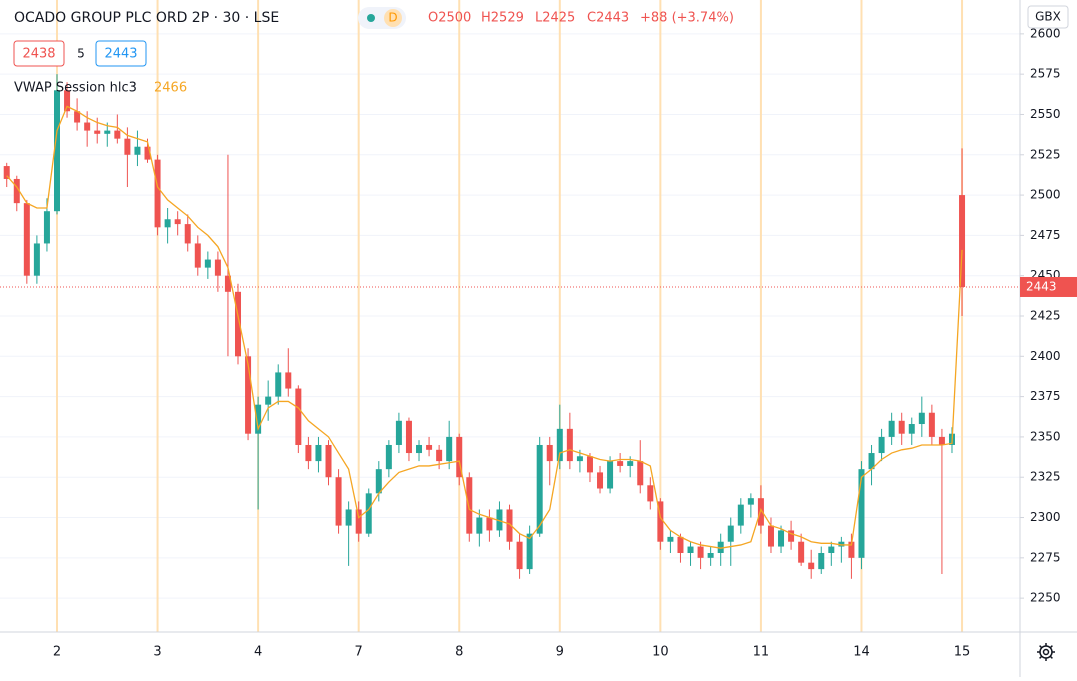 This screenshot has width=1077, height=681. I want to click on delay-icon: D, so click(392, 18).